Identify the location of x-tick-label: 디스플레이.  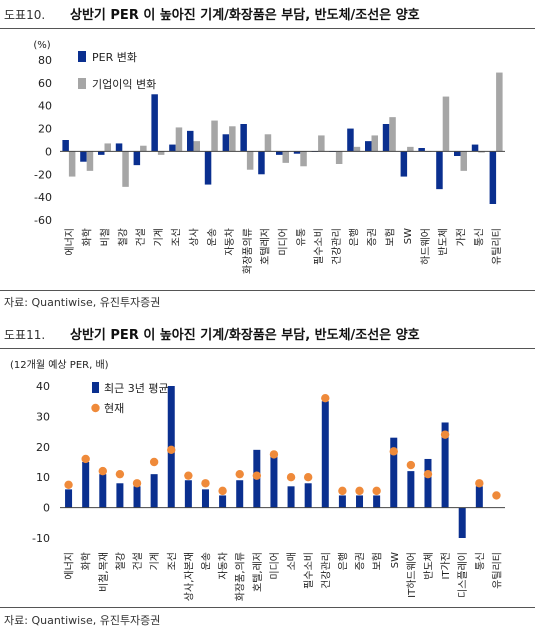
(463, 575).